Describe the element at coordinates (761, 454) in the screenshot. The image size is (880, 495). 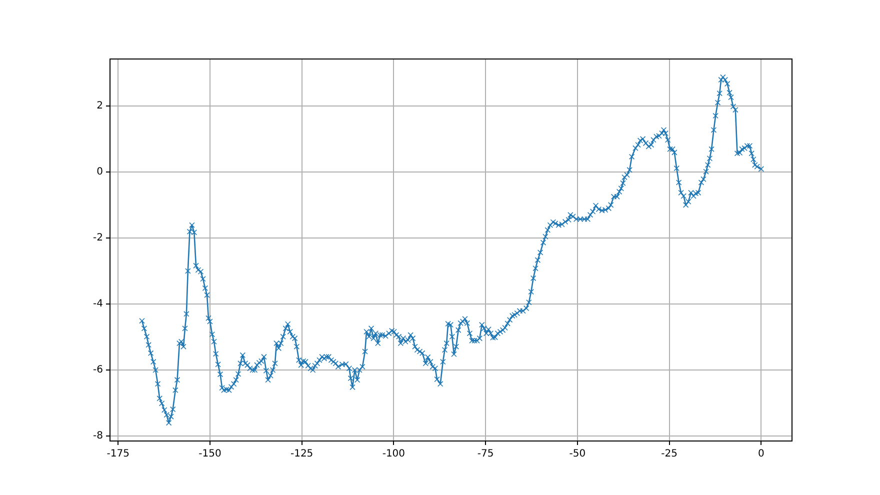
I see `x-tick-label: 0` at that location.